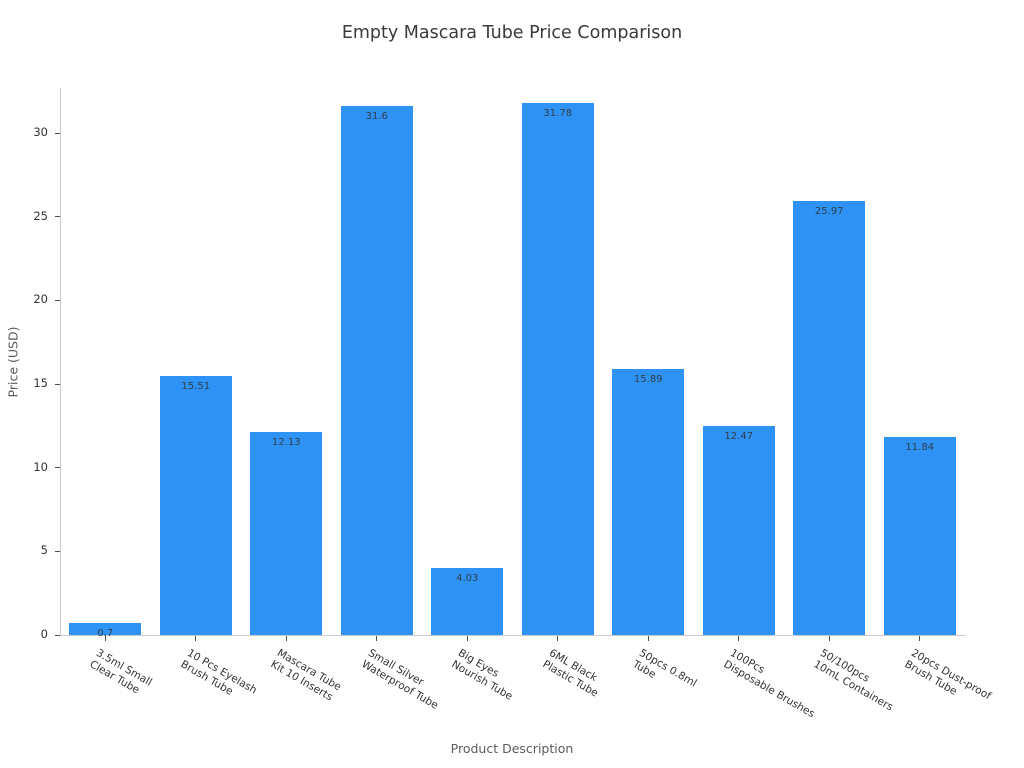 The image size is (1024, 768). What do you see at coordinates (513, 635) in the screenshot?
I see `x-axis-line` at bounding box center [513, 635].